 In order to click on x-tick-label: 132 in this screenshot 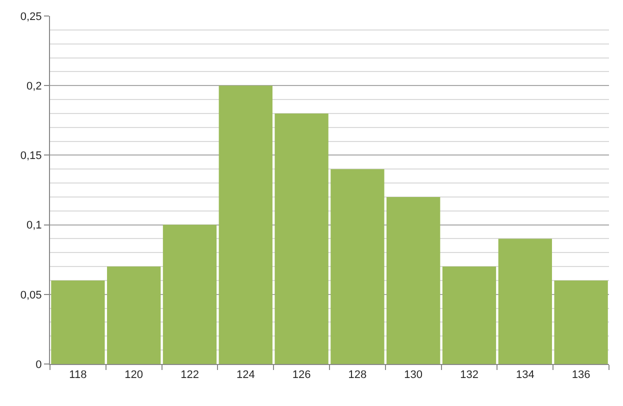, I will do `click(469, 375)`.